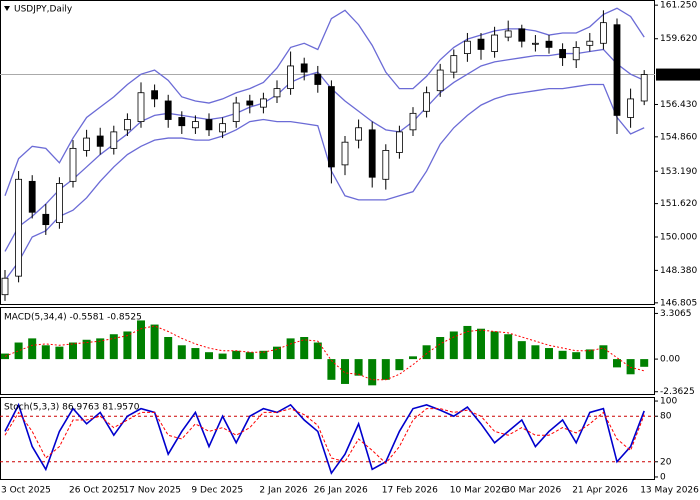 Image resolution: width=700 pixels, height=500 pixels. I want to click on x-tick-label: 10 Mar 2026, so click(478, 491).